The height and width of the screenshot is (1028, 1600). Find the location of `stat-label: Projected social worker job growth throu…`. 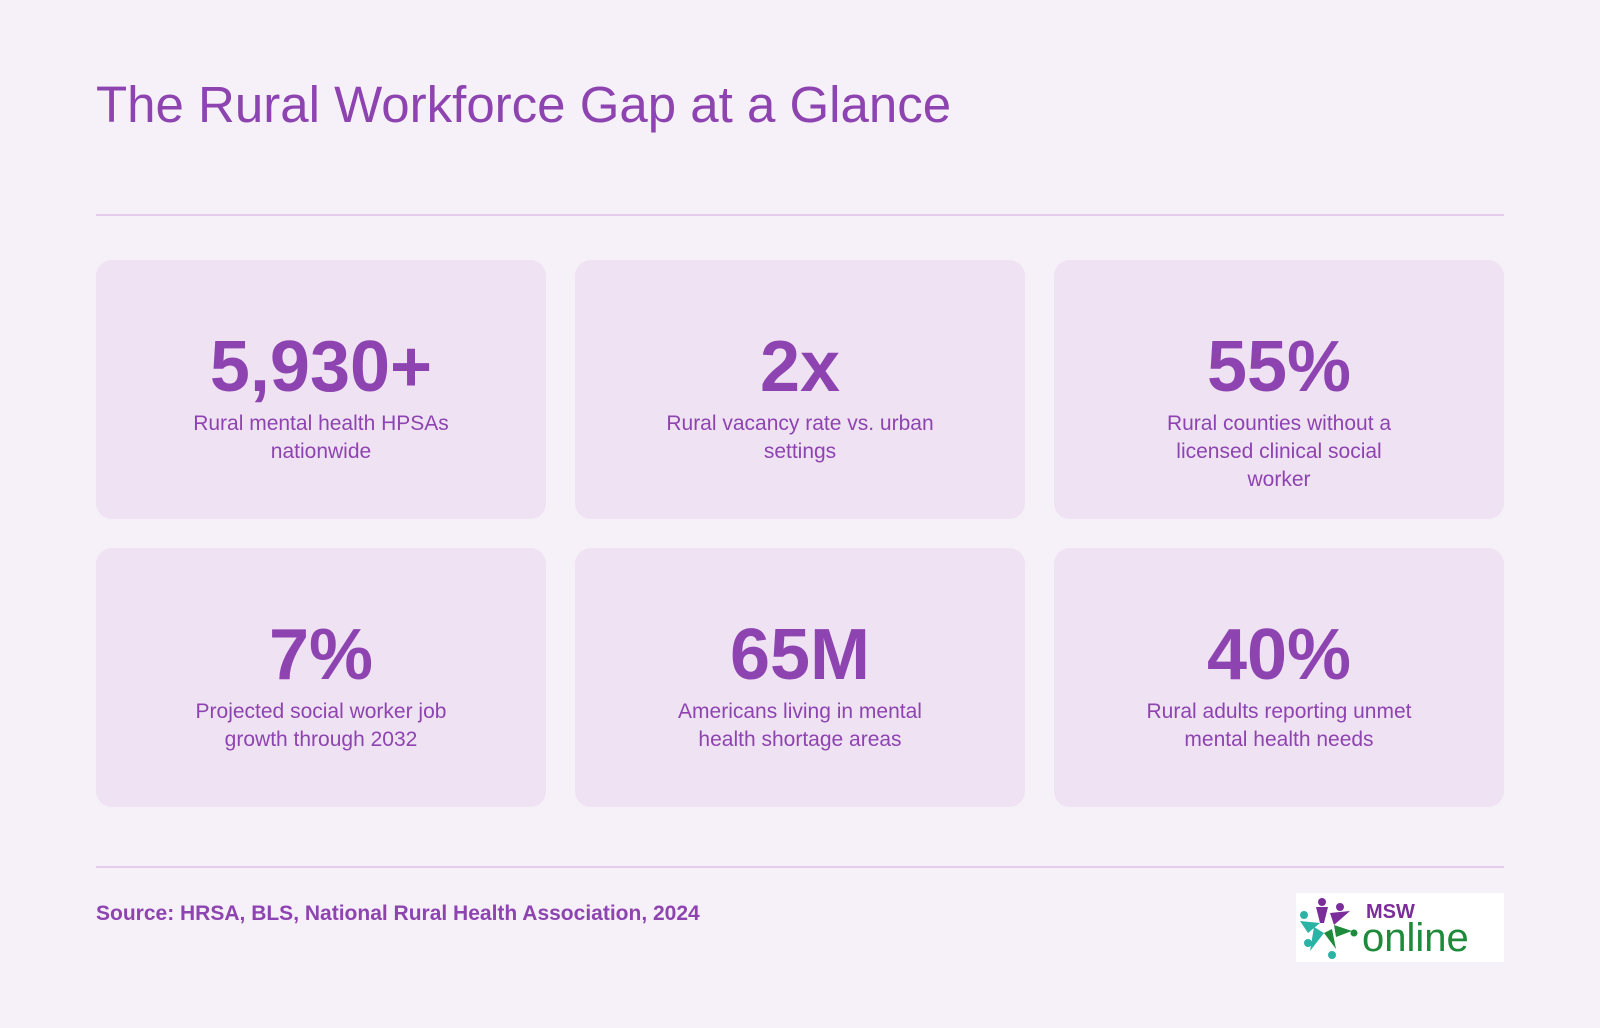

stat-label: Projected social worker job growth throu… is located at coordinates (321, 725).